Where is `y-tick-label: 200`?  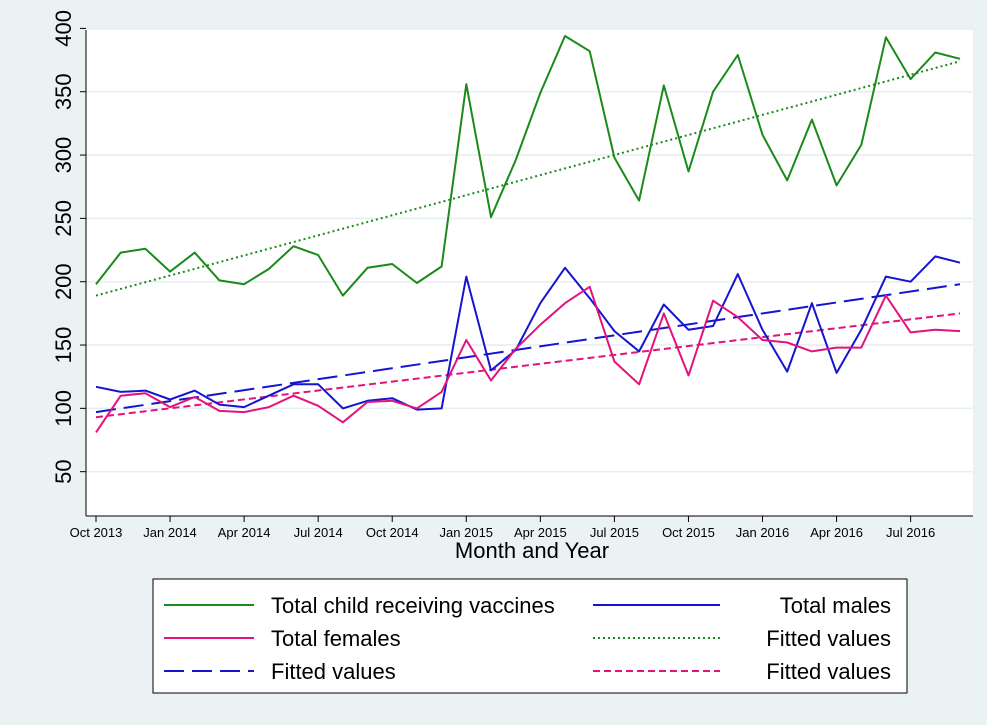
y-tick-label: 200 is located at coordinates (63, 281).